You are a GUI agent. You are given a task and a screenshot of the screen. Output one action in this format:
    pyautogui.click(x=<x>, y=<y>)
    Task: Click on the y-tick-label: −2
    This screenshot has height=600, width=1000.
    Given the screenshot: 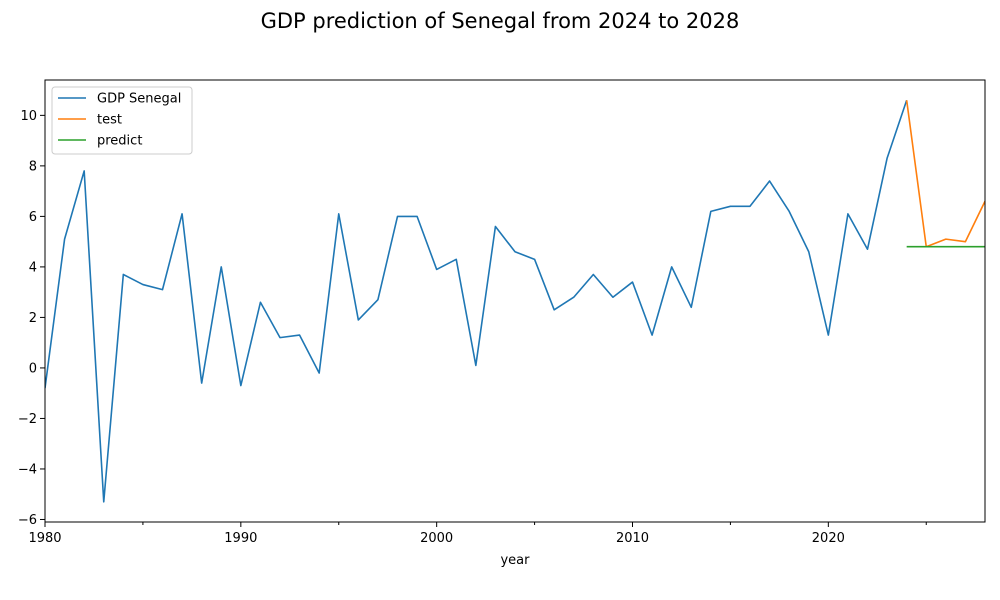 What is the action you would take?
    pyautogui.click(x=27, y=419)
    